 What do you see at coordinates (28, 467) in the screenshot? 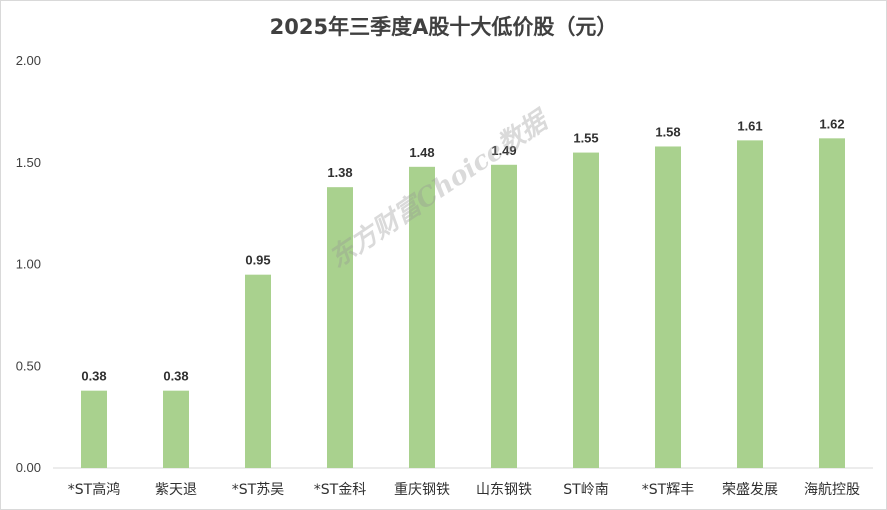
I see `y-tick-label: 0.00` at bounding box center [28, 467].